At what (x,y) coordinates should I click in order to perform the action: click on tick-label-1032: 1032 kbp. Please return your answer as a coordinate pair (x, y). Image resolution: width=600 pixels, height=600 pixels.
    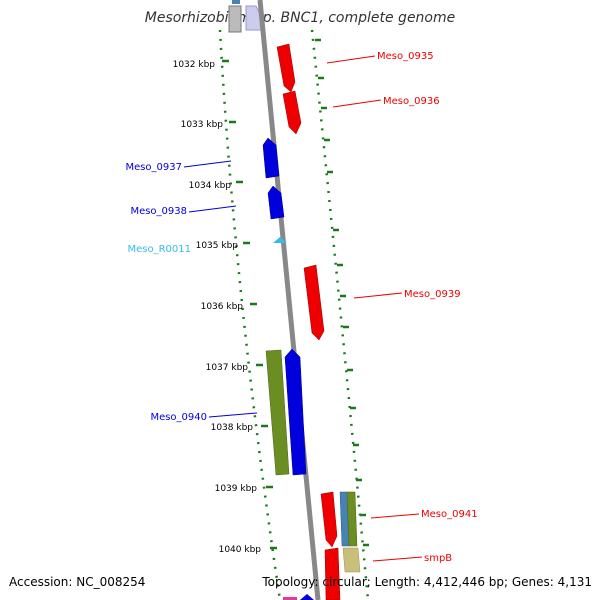
    Looking at the image, I should click on (194, 65).